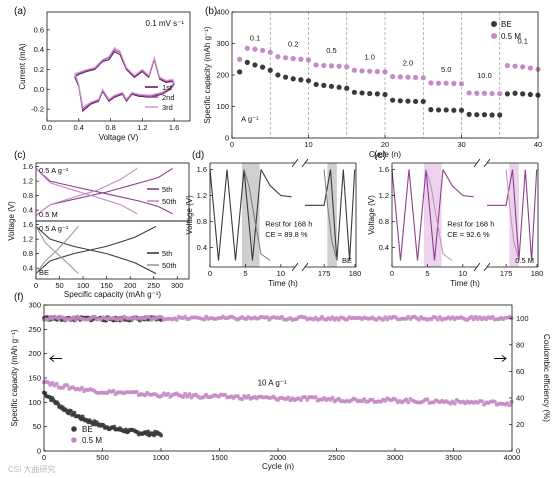 The height and width of the screenshot is (478, 554). What do you see at coordinates (168, 97) in the screenshot?
I see `legend-label-2nd: 2nd` at bounding box center [168, 97].